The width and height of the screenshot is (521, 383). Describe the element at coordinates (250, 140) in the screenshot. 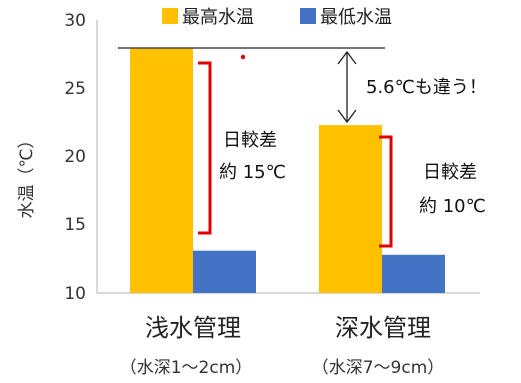

I see `range-label-shallow: 日較差` at that location.